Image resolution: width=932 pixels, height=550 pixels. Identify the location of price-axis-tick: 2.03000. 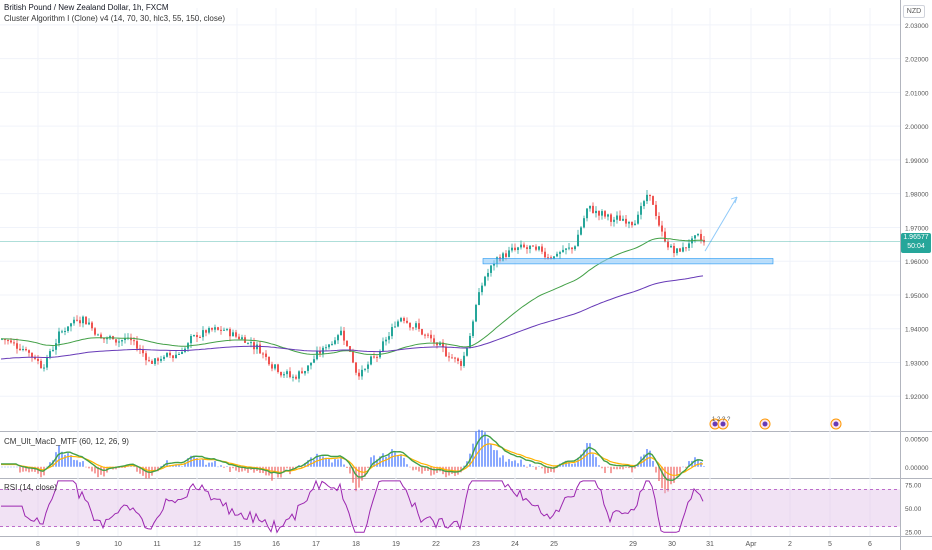
(917, 26).